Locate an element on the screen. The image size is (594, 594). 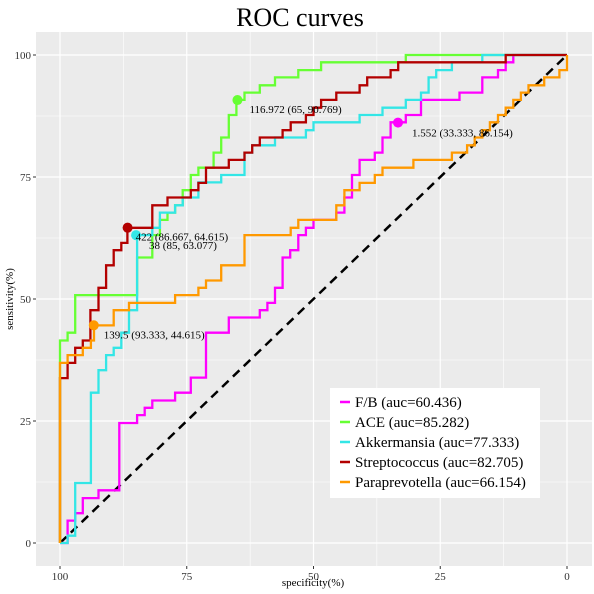
y-tick-label: 75 is located at coordinates (26, 178).